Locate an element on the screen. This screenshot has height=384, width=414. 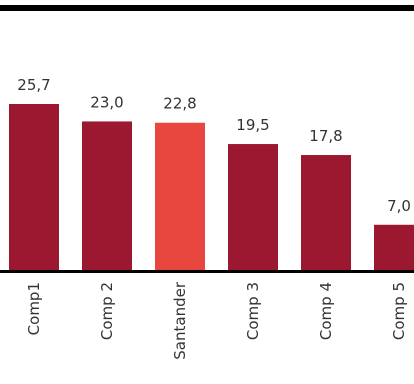
top-rule is located at coordinates (207, 8).